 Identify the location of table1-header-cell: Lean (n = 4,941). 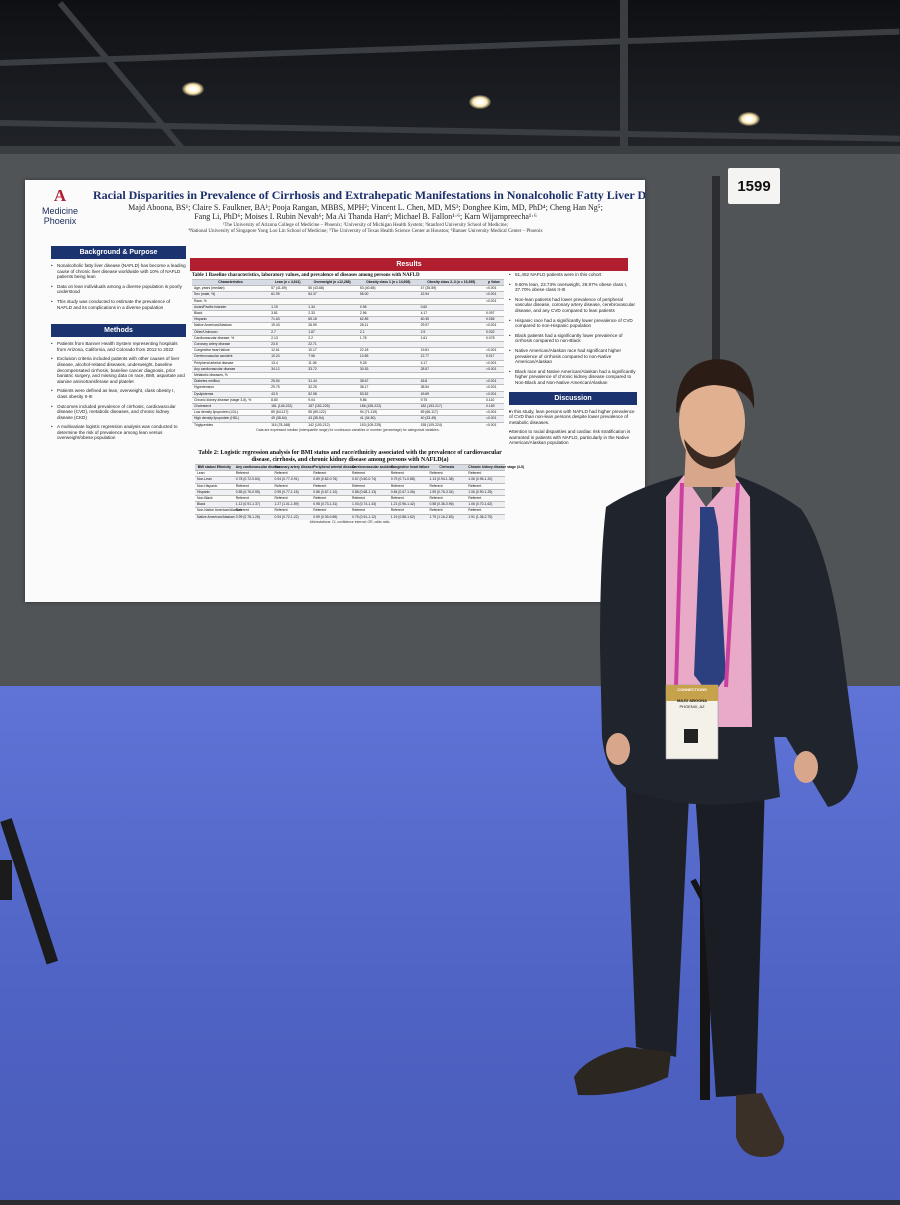
(288, 282).